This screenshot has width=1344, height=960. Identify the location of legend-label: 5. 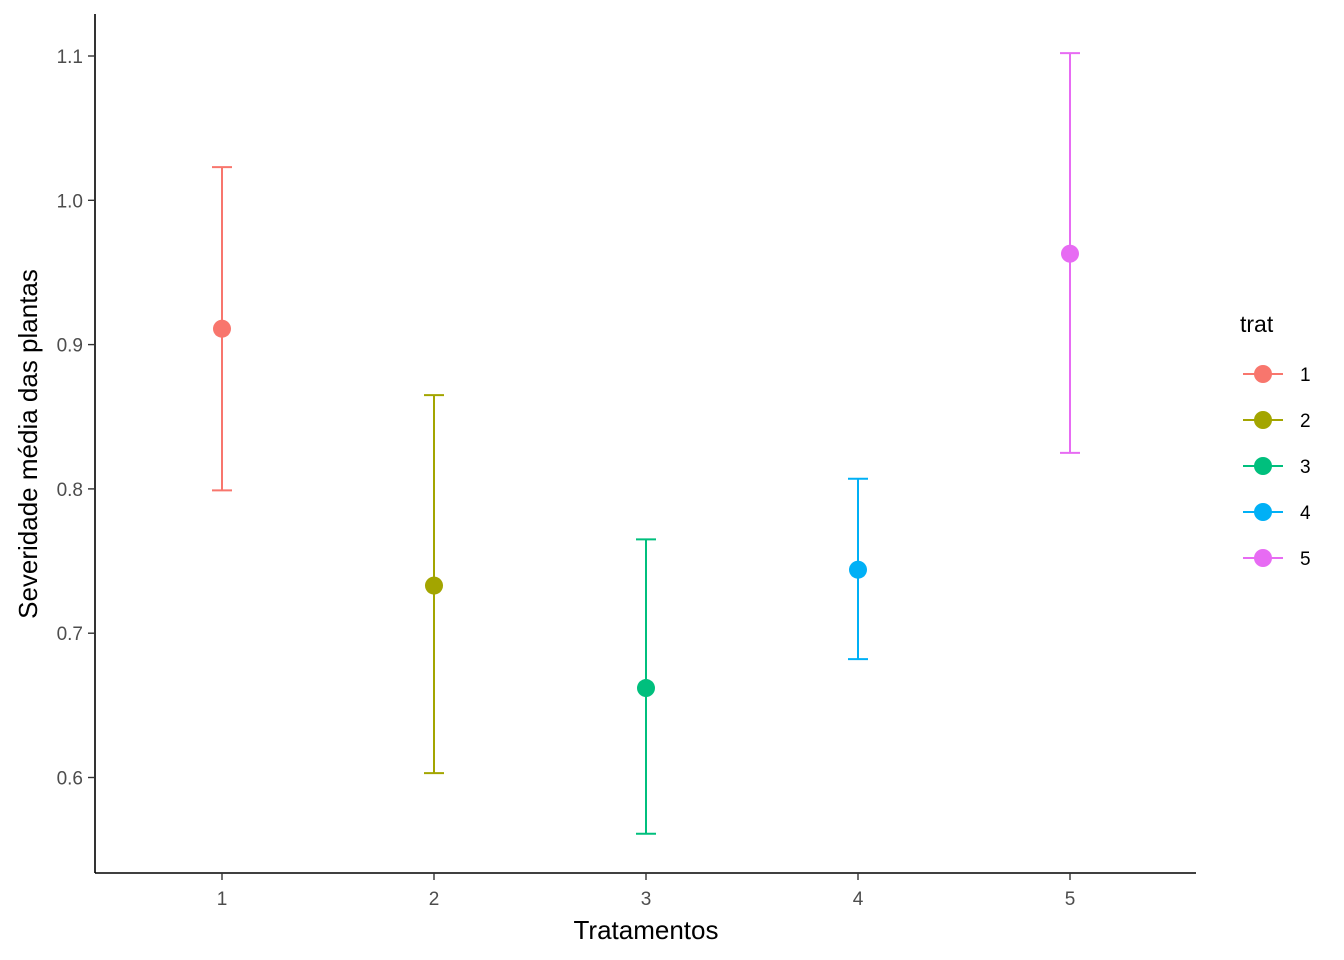
(1305, 559).